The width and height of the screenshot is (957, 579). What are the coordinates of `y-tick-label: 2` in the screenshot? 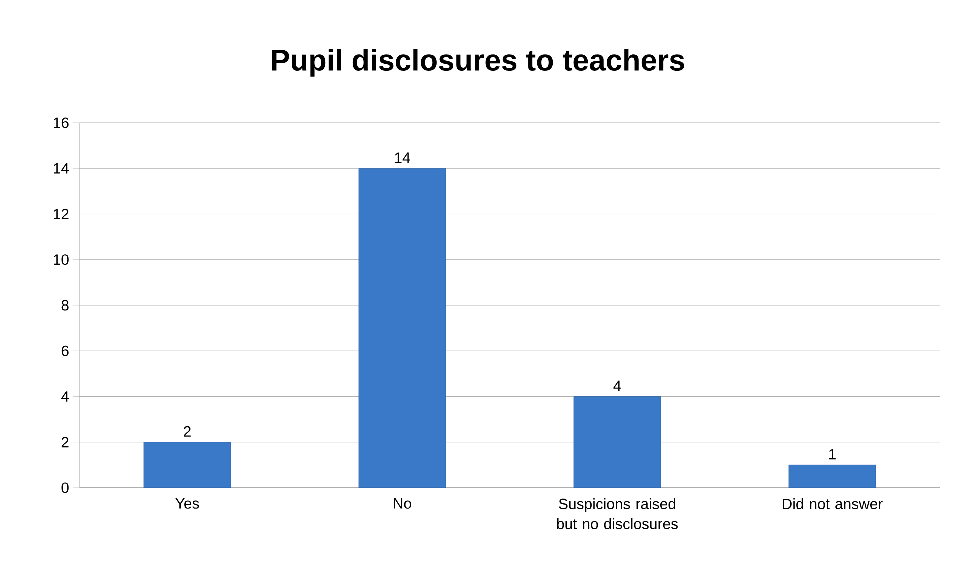 It's located at (65, 442).